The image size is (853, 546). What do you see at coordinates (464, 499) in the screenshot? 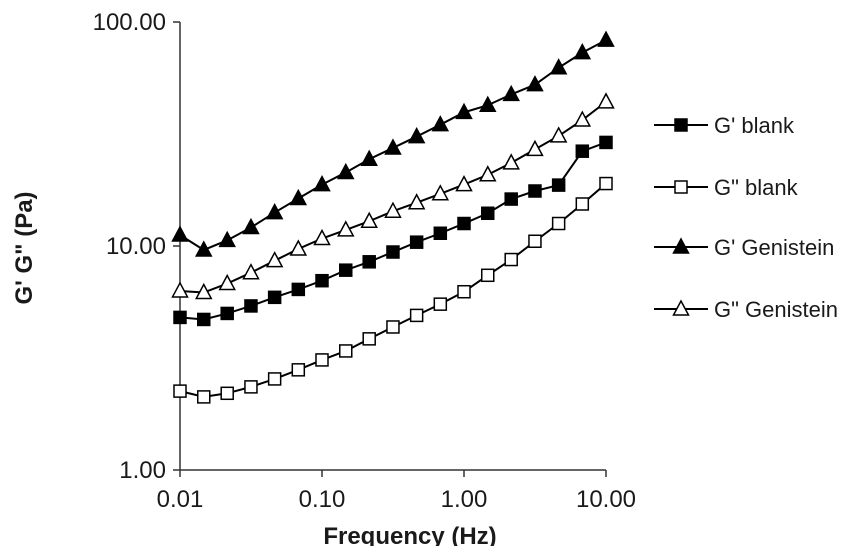
I see `x-tick-label: 1.00` at bounding box center [464, 499].